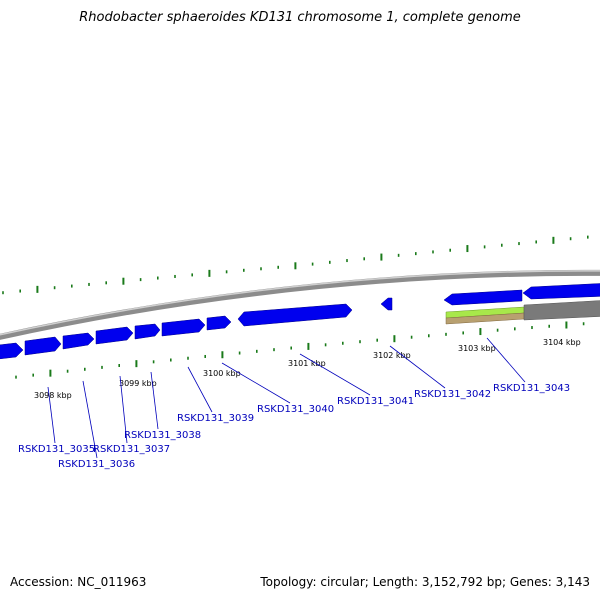 This screenshot has height=600, width=600. Describe the element at coordinates (477, 348) in the screenshot. I see `tick-label: 3103 kbp` at that location.